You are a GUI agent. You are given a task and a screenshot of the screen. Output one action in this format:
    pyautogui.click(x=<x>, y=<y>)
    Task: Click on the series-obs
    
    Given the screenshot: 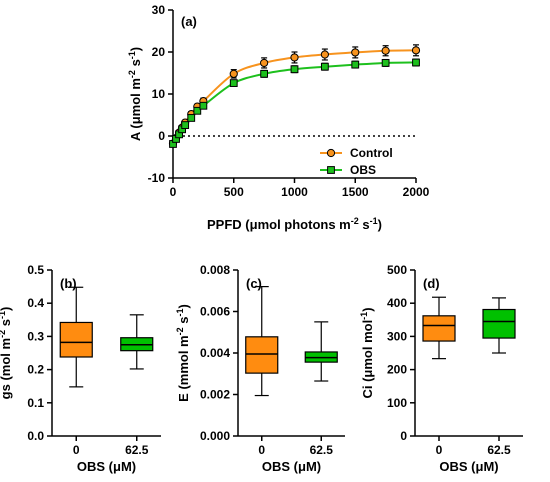 What is the action you would take?
    pyautogui.click(x=294, y=103)
    